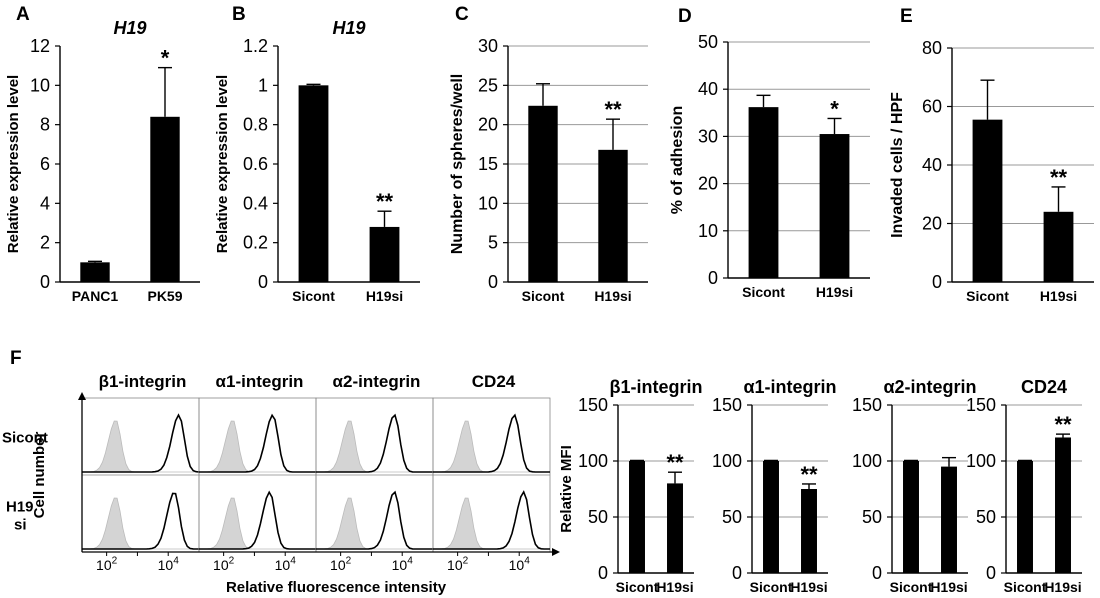  I want to click on y-axis-label: Invaded cells / HPF, so click(897, 165).